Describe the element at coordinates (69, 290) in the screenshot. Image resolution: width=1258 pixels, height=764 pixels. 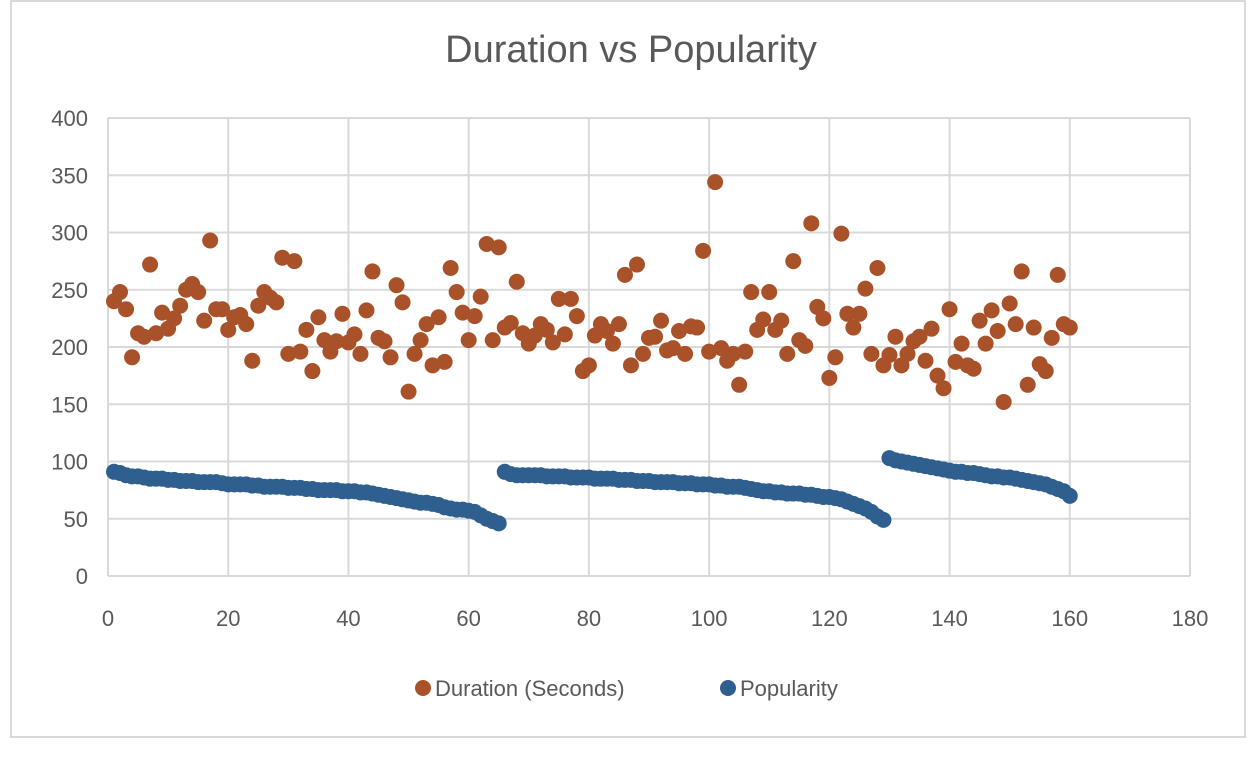
I see `y-tick-label: 250` at that location.